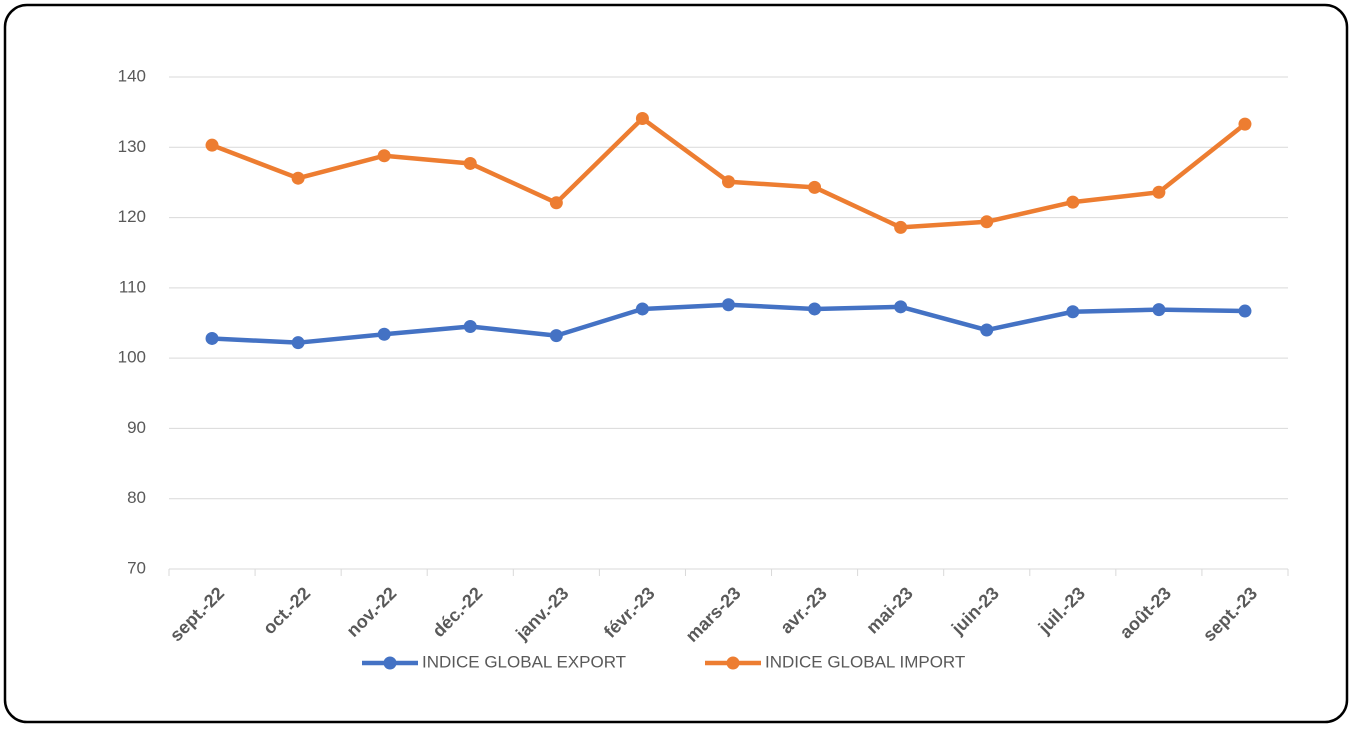 The width and height of the screenshot is (1354, 729). What do you see at coordinates (132, 75) in the screenshot?
I see `y-tick-label: 140` at bounding box center [132, 75].